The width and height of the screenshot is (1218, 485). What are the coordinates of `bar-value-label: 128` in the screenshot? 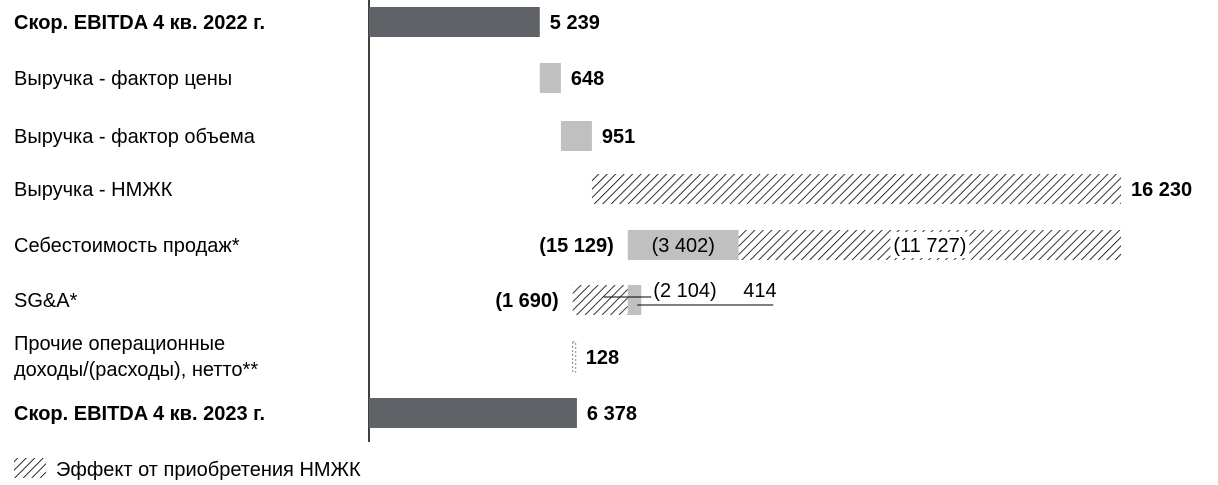 It's located at (602, 358).